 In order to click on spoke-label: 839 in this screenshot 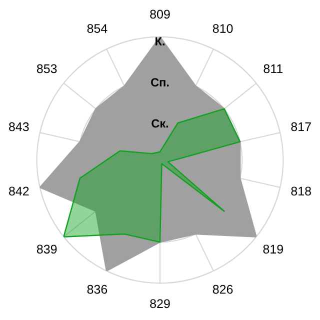, I will do `click(46, 249)`.